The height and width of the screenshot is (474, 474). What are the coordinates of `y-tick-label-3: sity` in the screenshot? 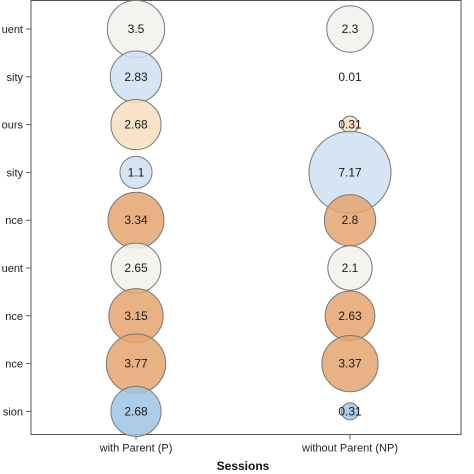 It's located at (15, 173).